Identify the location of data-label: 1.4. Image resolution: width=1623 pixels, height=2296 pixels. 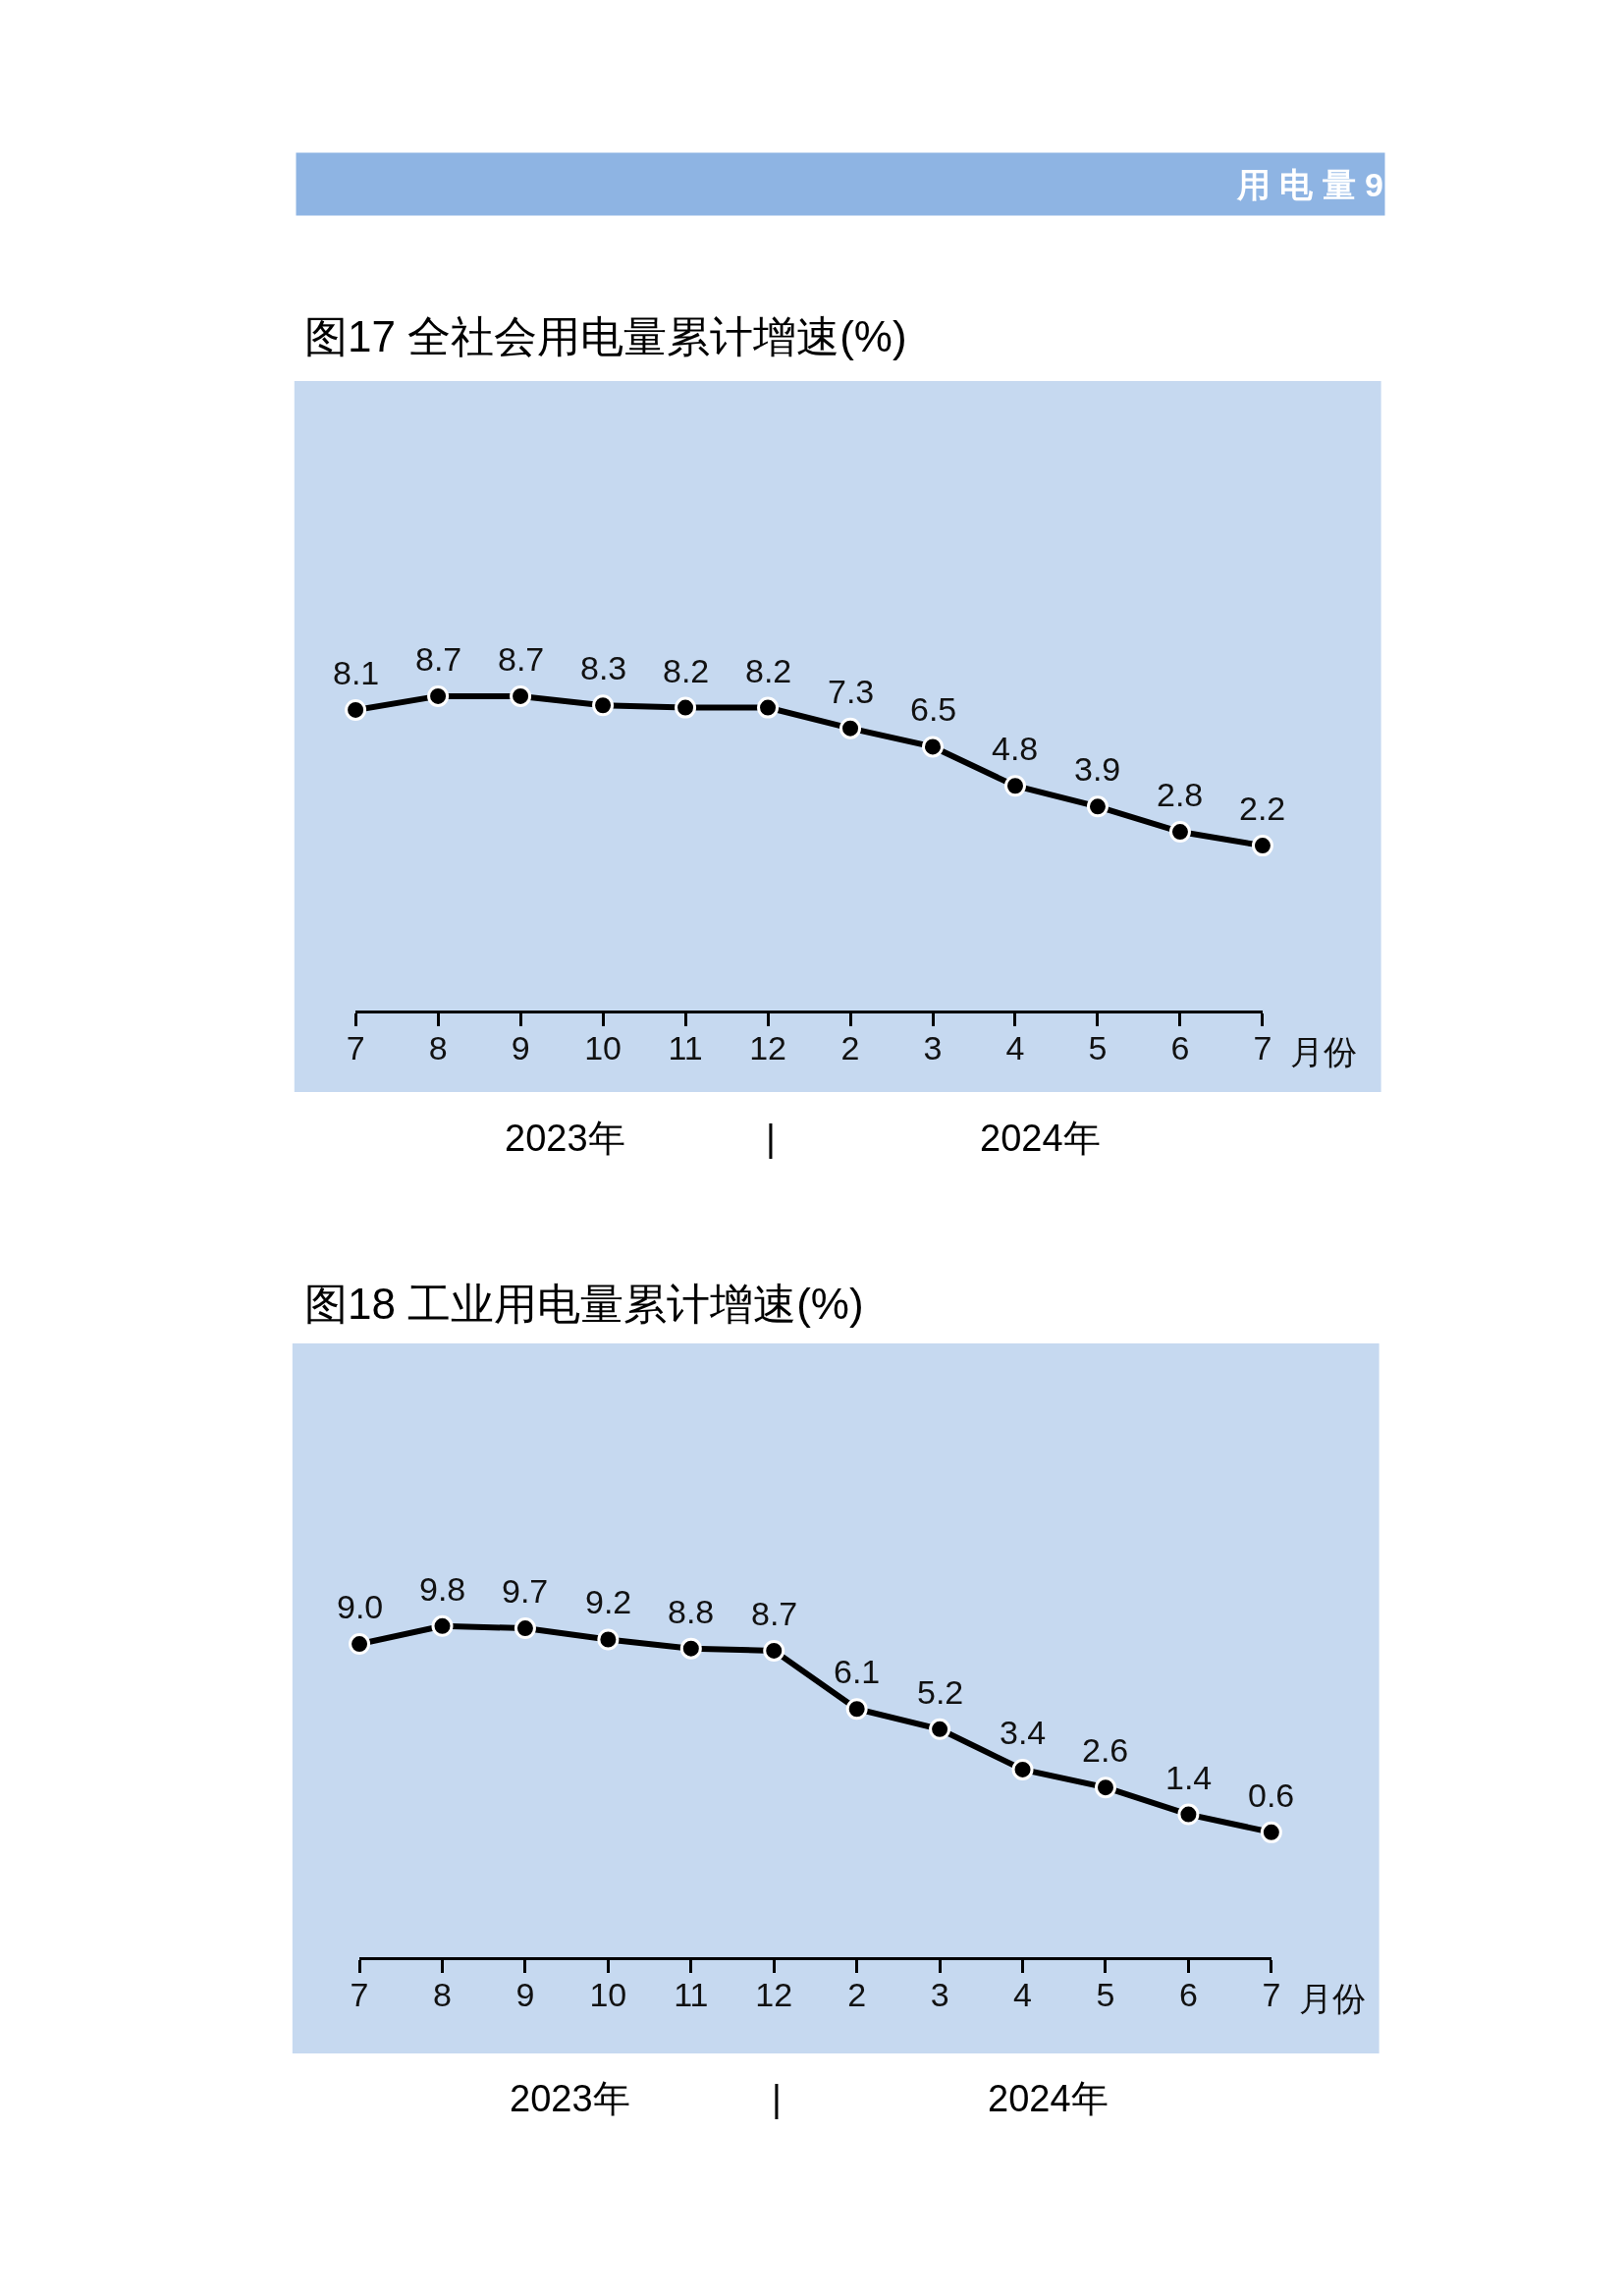
(1189, 1777).